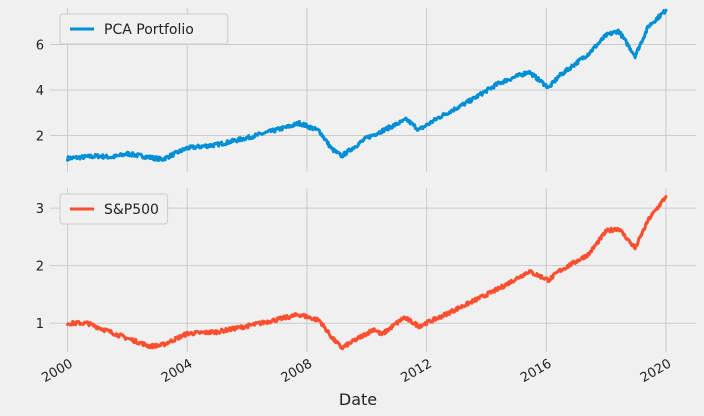 This screenshot has height=416, width=704. Describe the element at coordinates (149, 30) in the screenshot. I see `legend-entry: PCA Portfolio` at that location.